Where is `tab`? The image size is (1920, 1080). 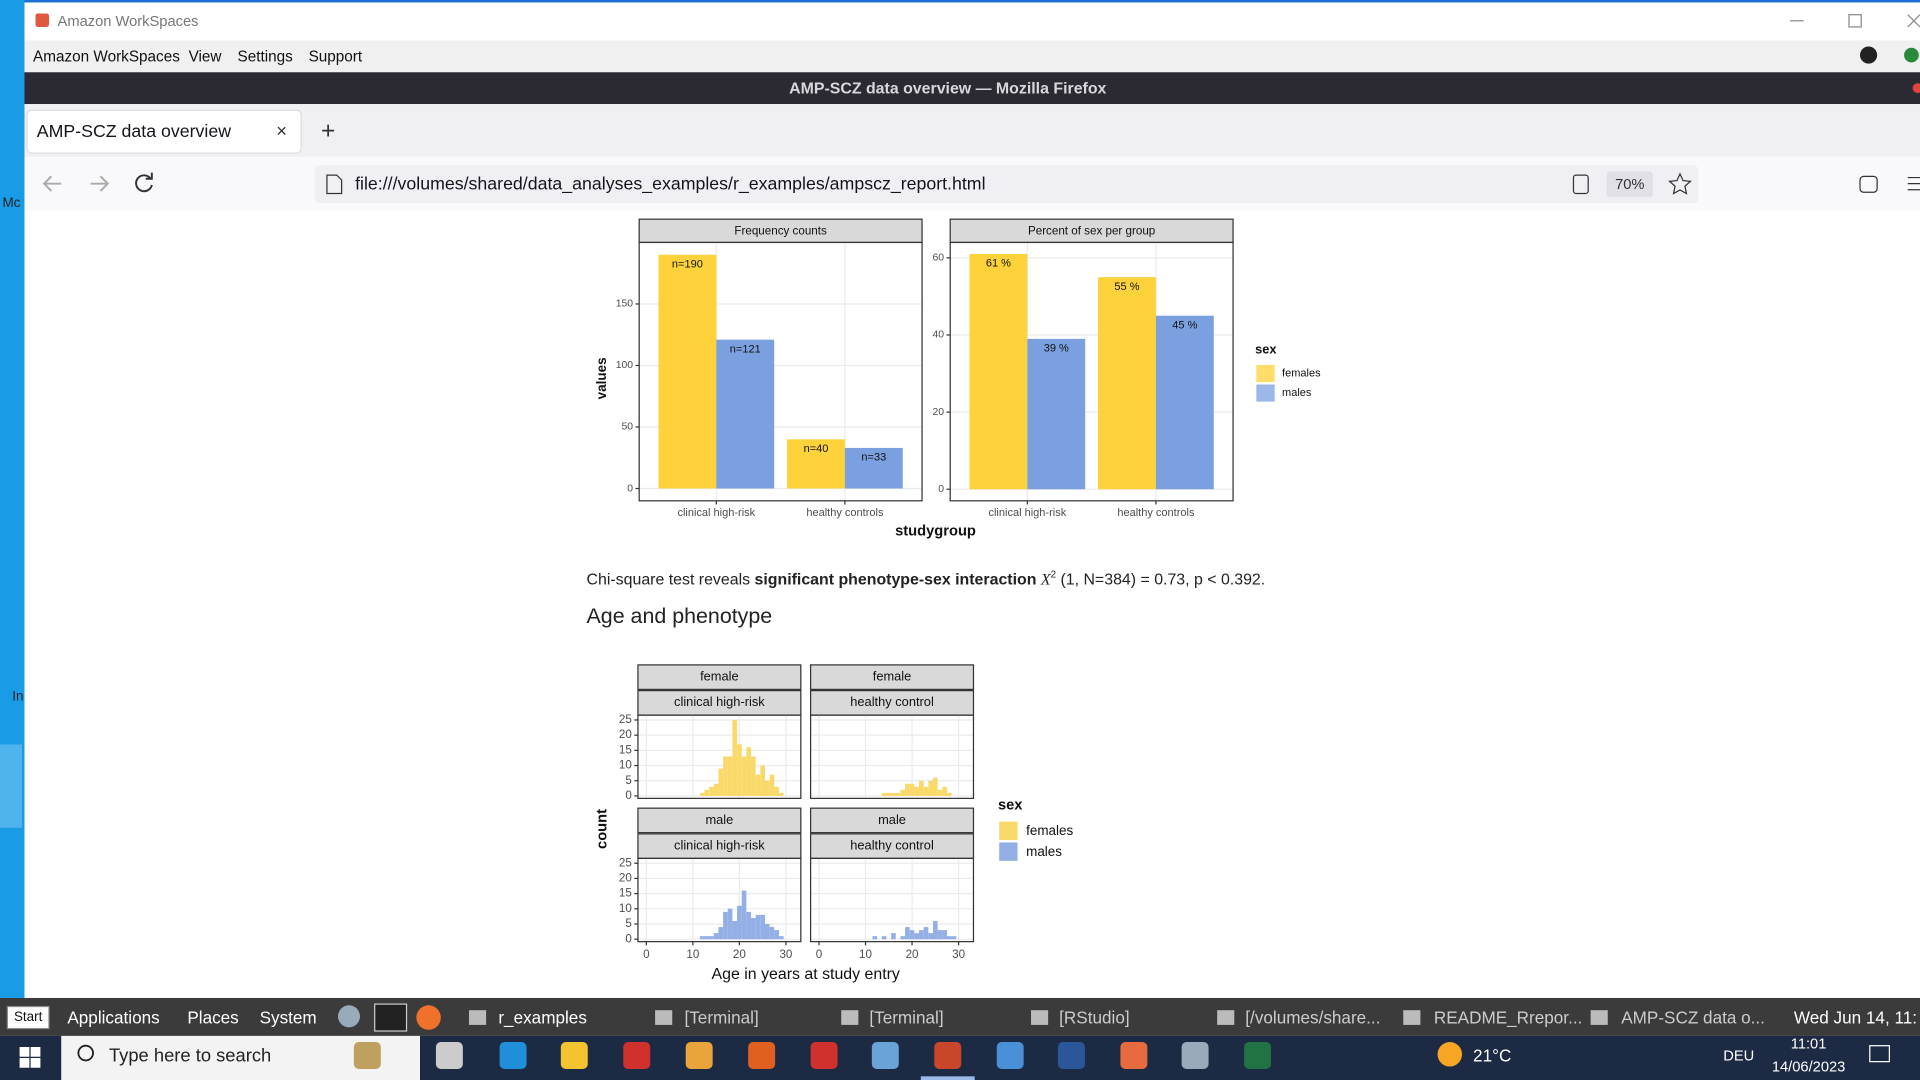 tab is located at coordinates (164, 131).